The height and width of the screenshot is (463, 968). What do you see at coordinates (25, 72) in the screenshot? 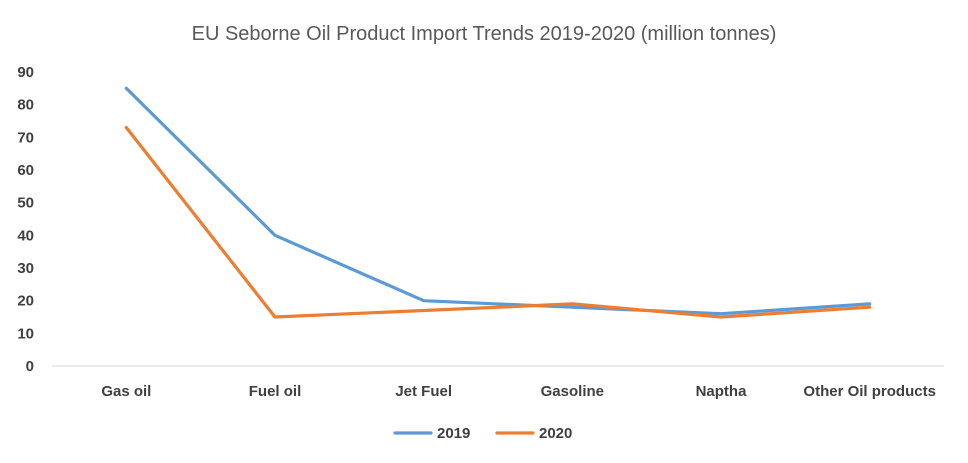
I see `y-tick-label: 90` at bounding box center [25, 72].